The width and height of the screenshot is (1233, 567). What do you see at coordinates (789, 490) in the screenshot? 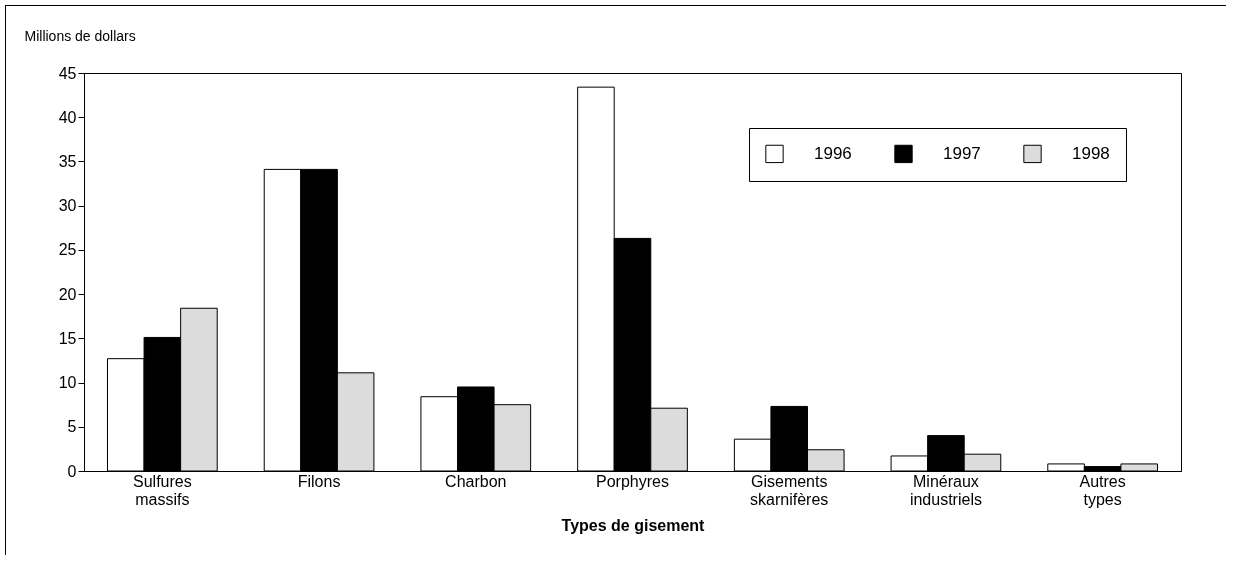
I see `x-tick-label: Gisements skarnifères` at bounding box center [789, 490].